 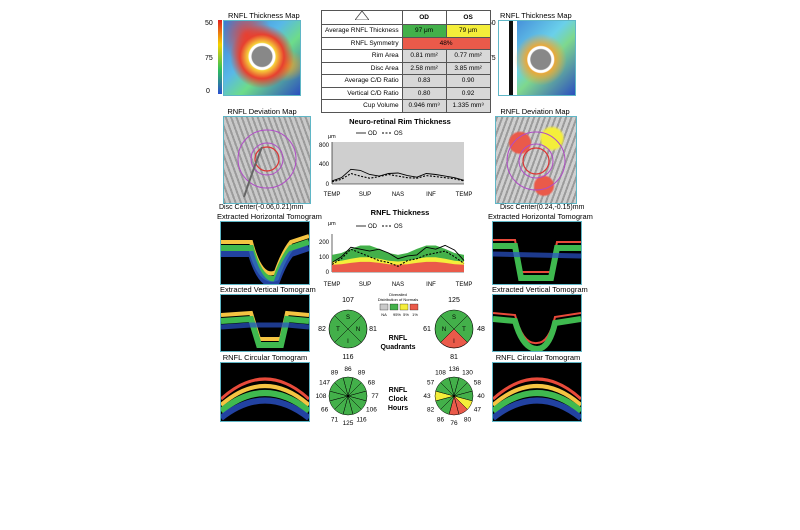 What do you see at coordinates (324, 383) in the screenshot?
I see `clock-value: 147` at bounding box center [324, 383].